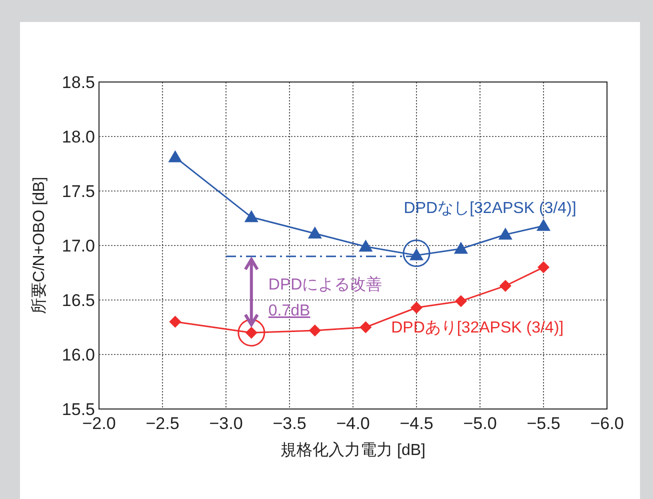  I want to click on x-tick-label: −4.5, so click(417, 423).